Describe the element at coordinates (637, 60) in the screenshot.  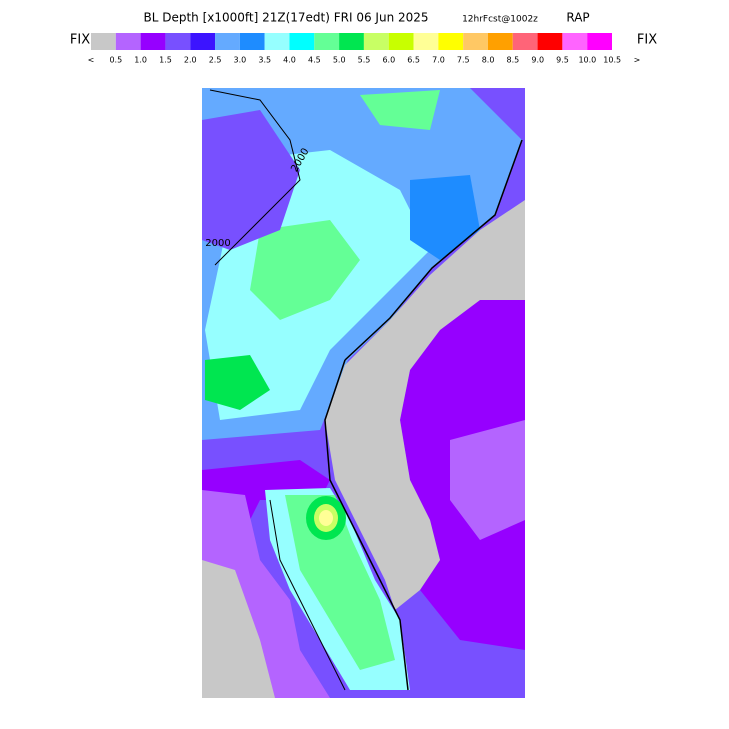
I see `colorbar-label: >` at that location.